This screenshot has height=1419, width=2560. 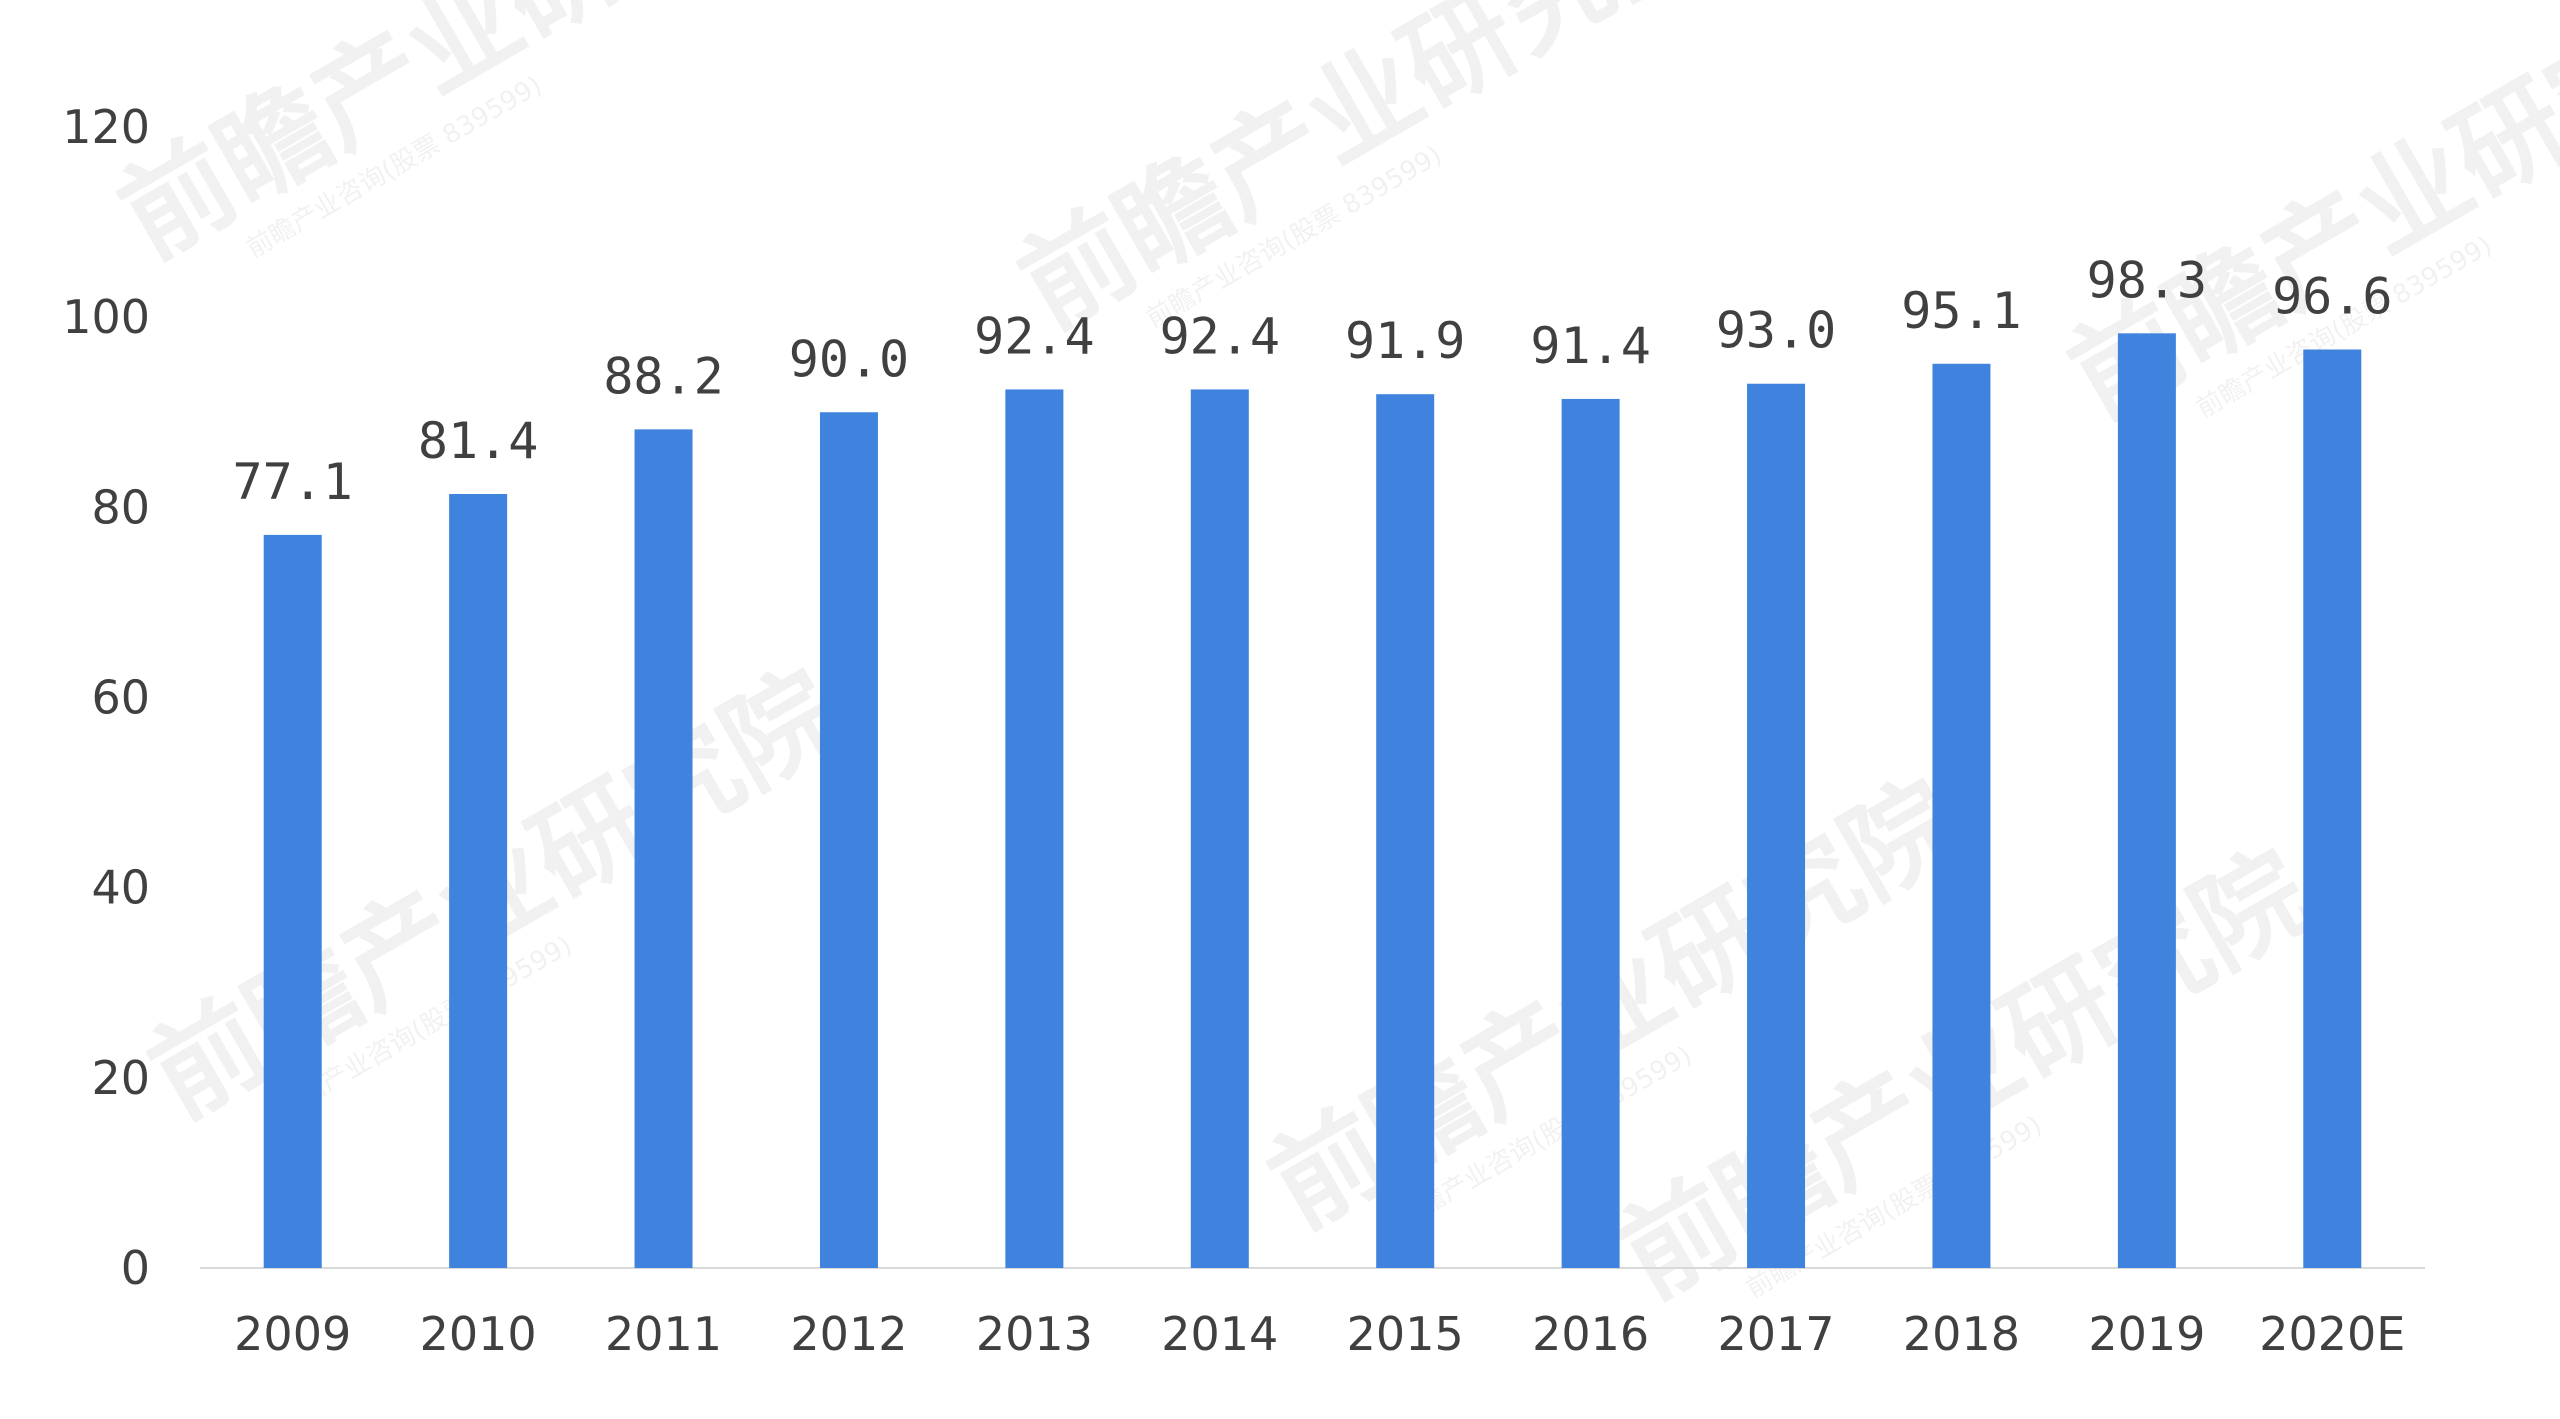 I want to click on bar-2017, so click(x=1776, y=826).